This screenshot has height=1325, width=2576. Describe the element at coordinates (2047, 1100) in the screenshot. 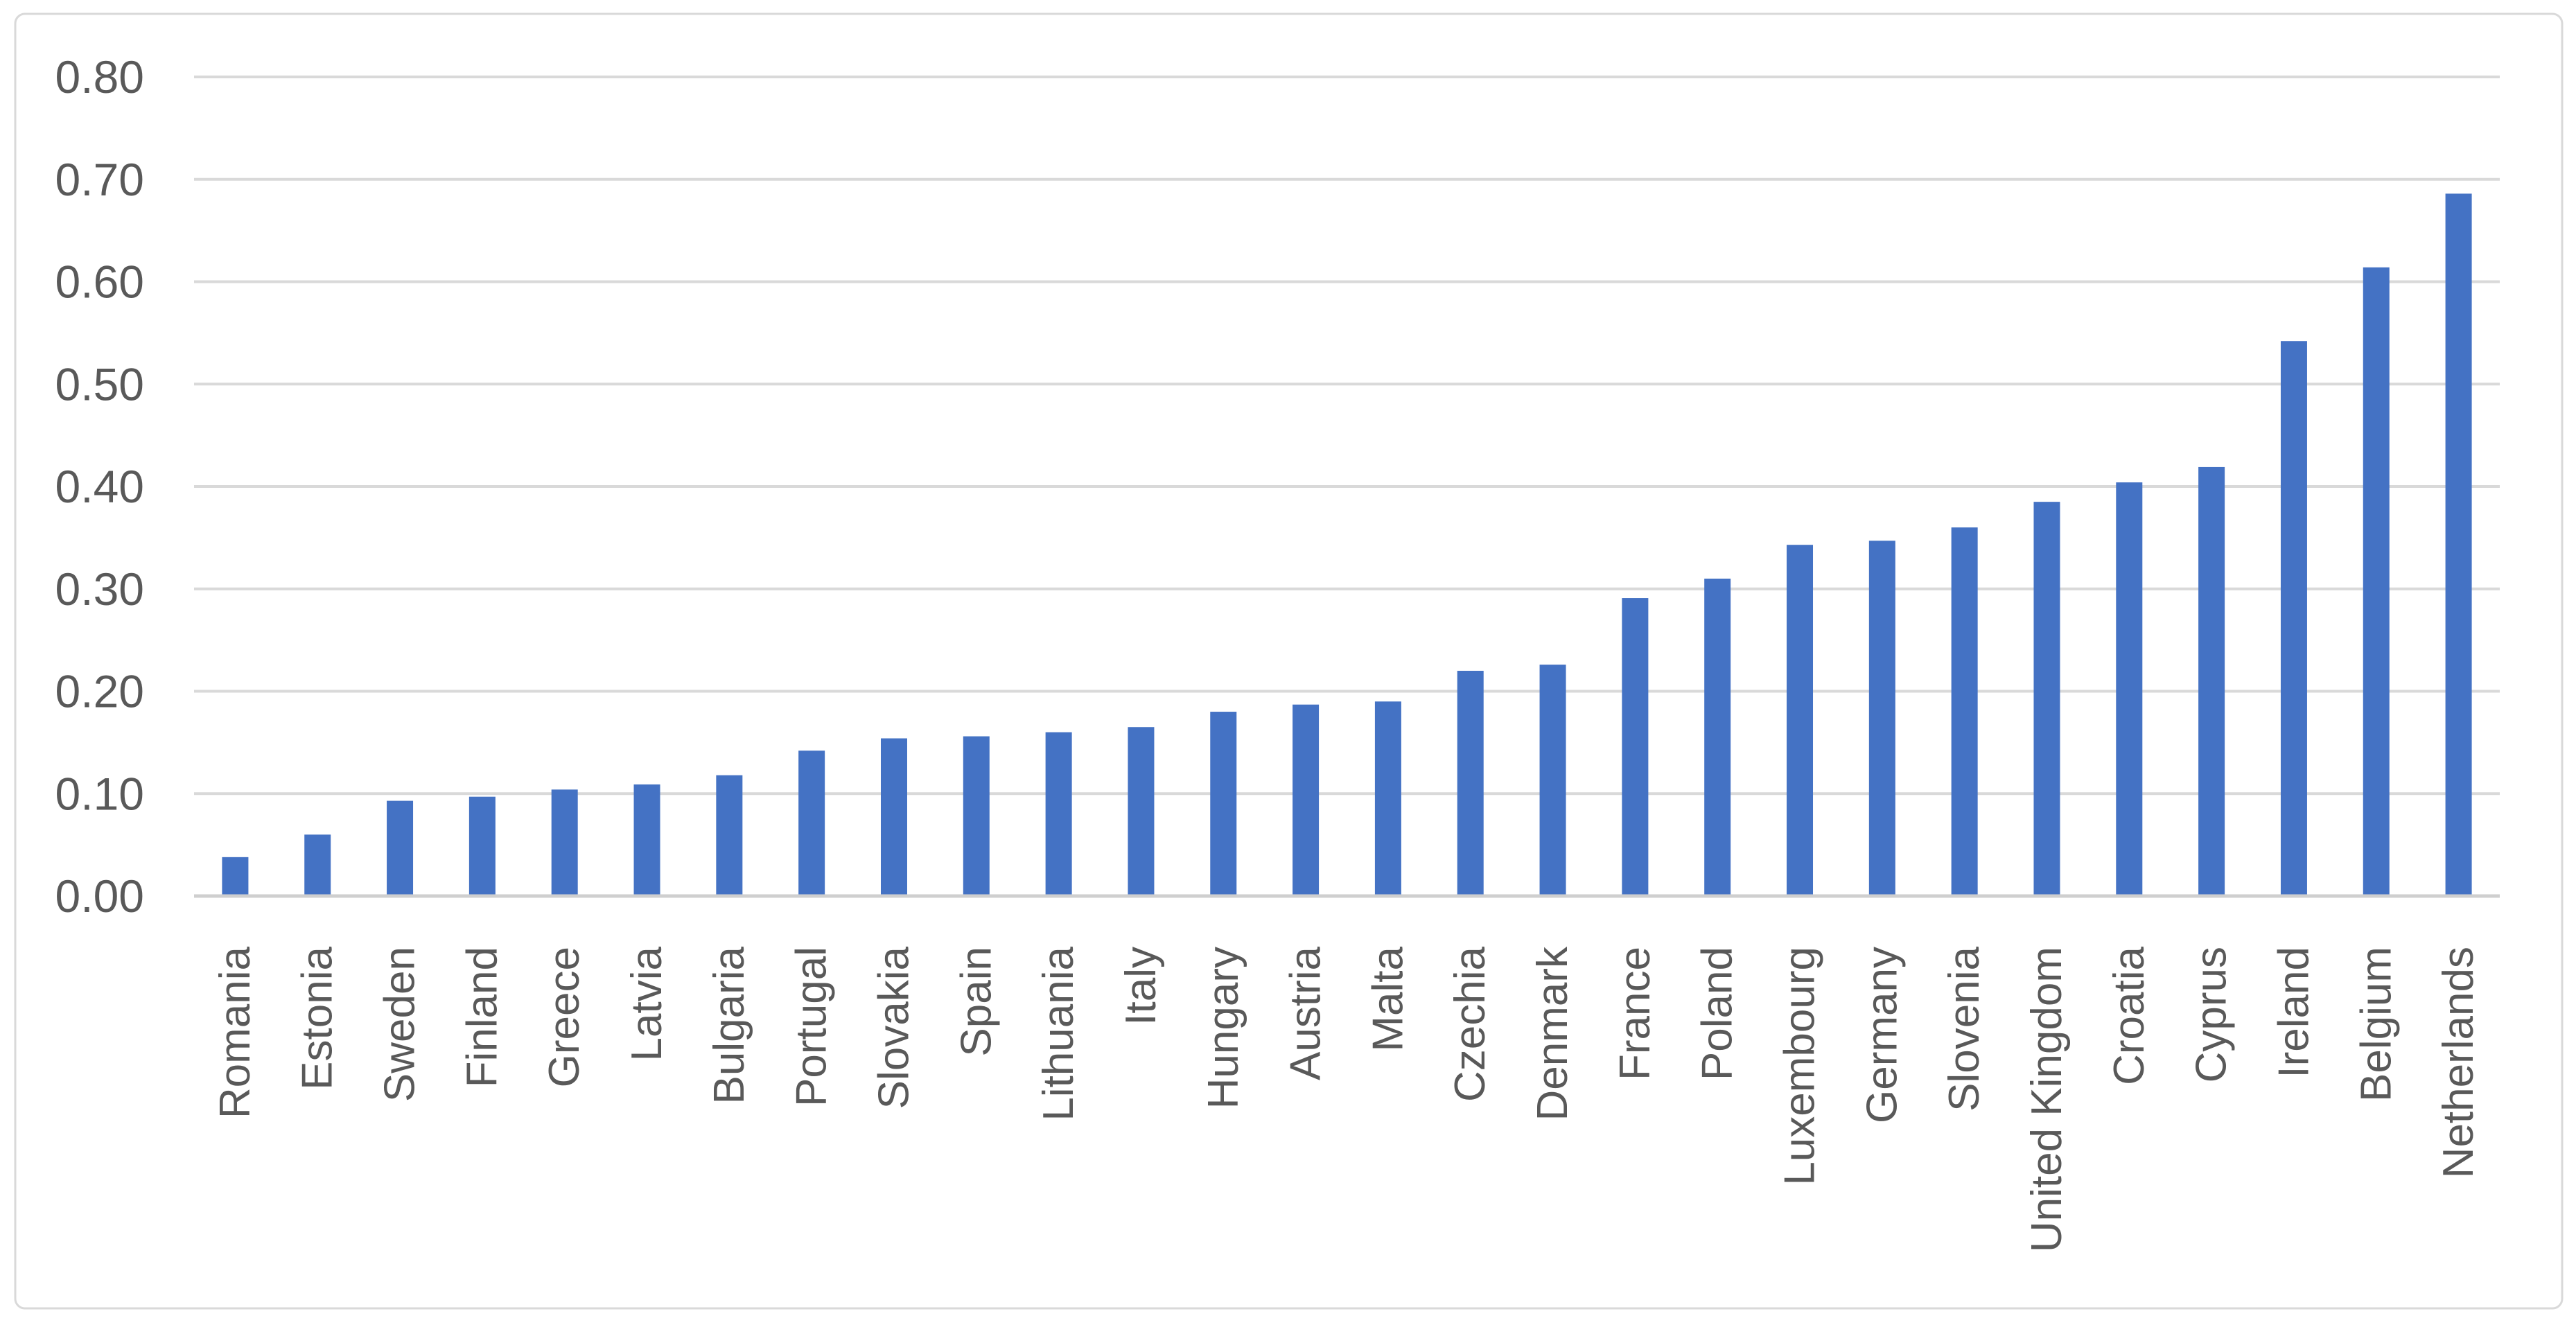

I see `x-axis-label: United Kingdom` at that location.